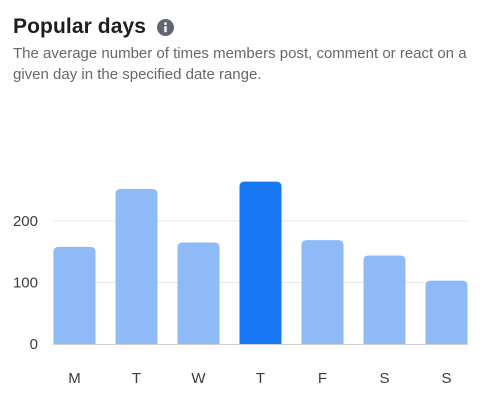 The height and width of the screenshot is (405, 500). Describe the element at coordinates (74, 378) in the screenshot. I see `x-tick-label: M` at that location.